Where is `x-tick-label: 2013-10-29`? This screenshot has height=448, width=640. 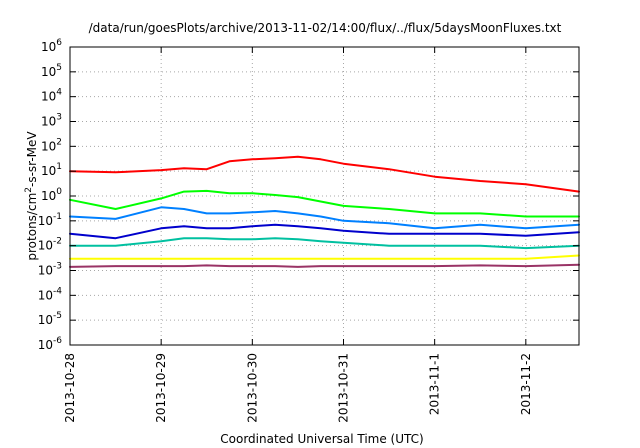
x-tick-label: 2013-10-29 is located at coordinates (161, 388).